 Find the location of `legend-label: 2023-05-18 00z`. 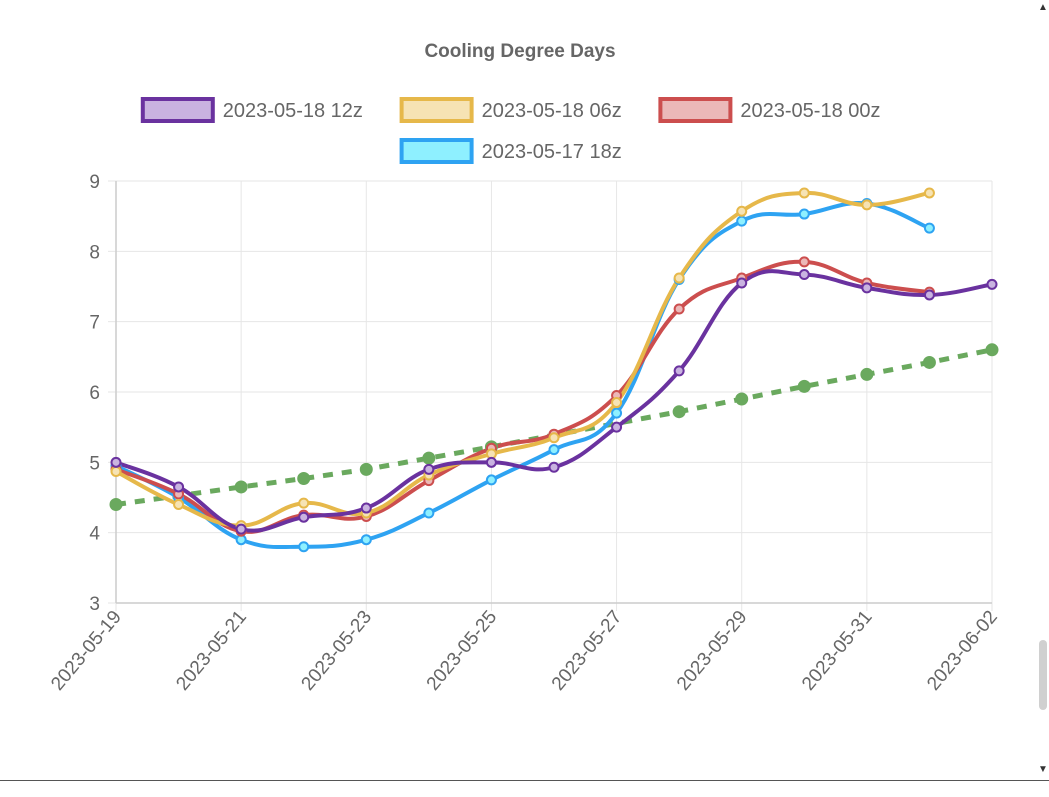

legend-label: 2023-05-18 00z is located at coordinates (810, 111).